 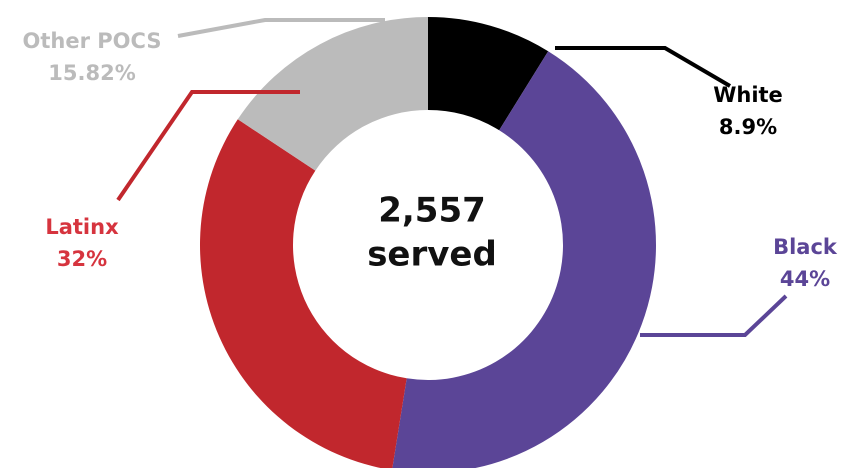 What do you see at coordinates (748, 95) in the screenshot?
I see `slice-label: White` at bounding box center [748, 95].